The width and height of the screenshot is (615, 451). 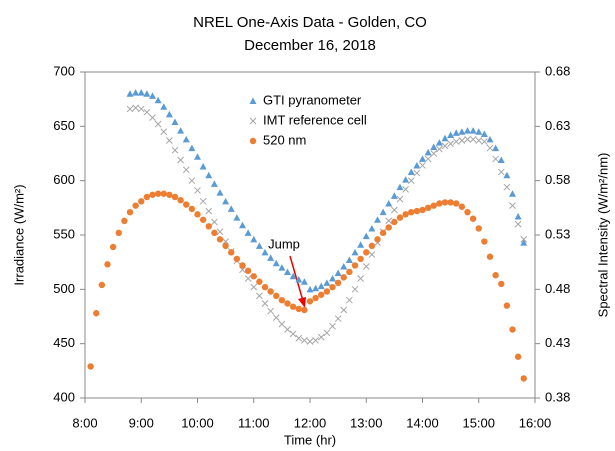 I want to click on y2-tick-label: 0.48, so click(x=557, y=288).